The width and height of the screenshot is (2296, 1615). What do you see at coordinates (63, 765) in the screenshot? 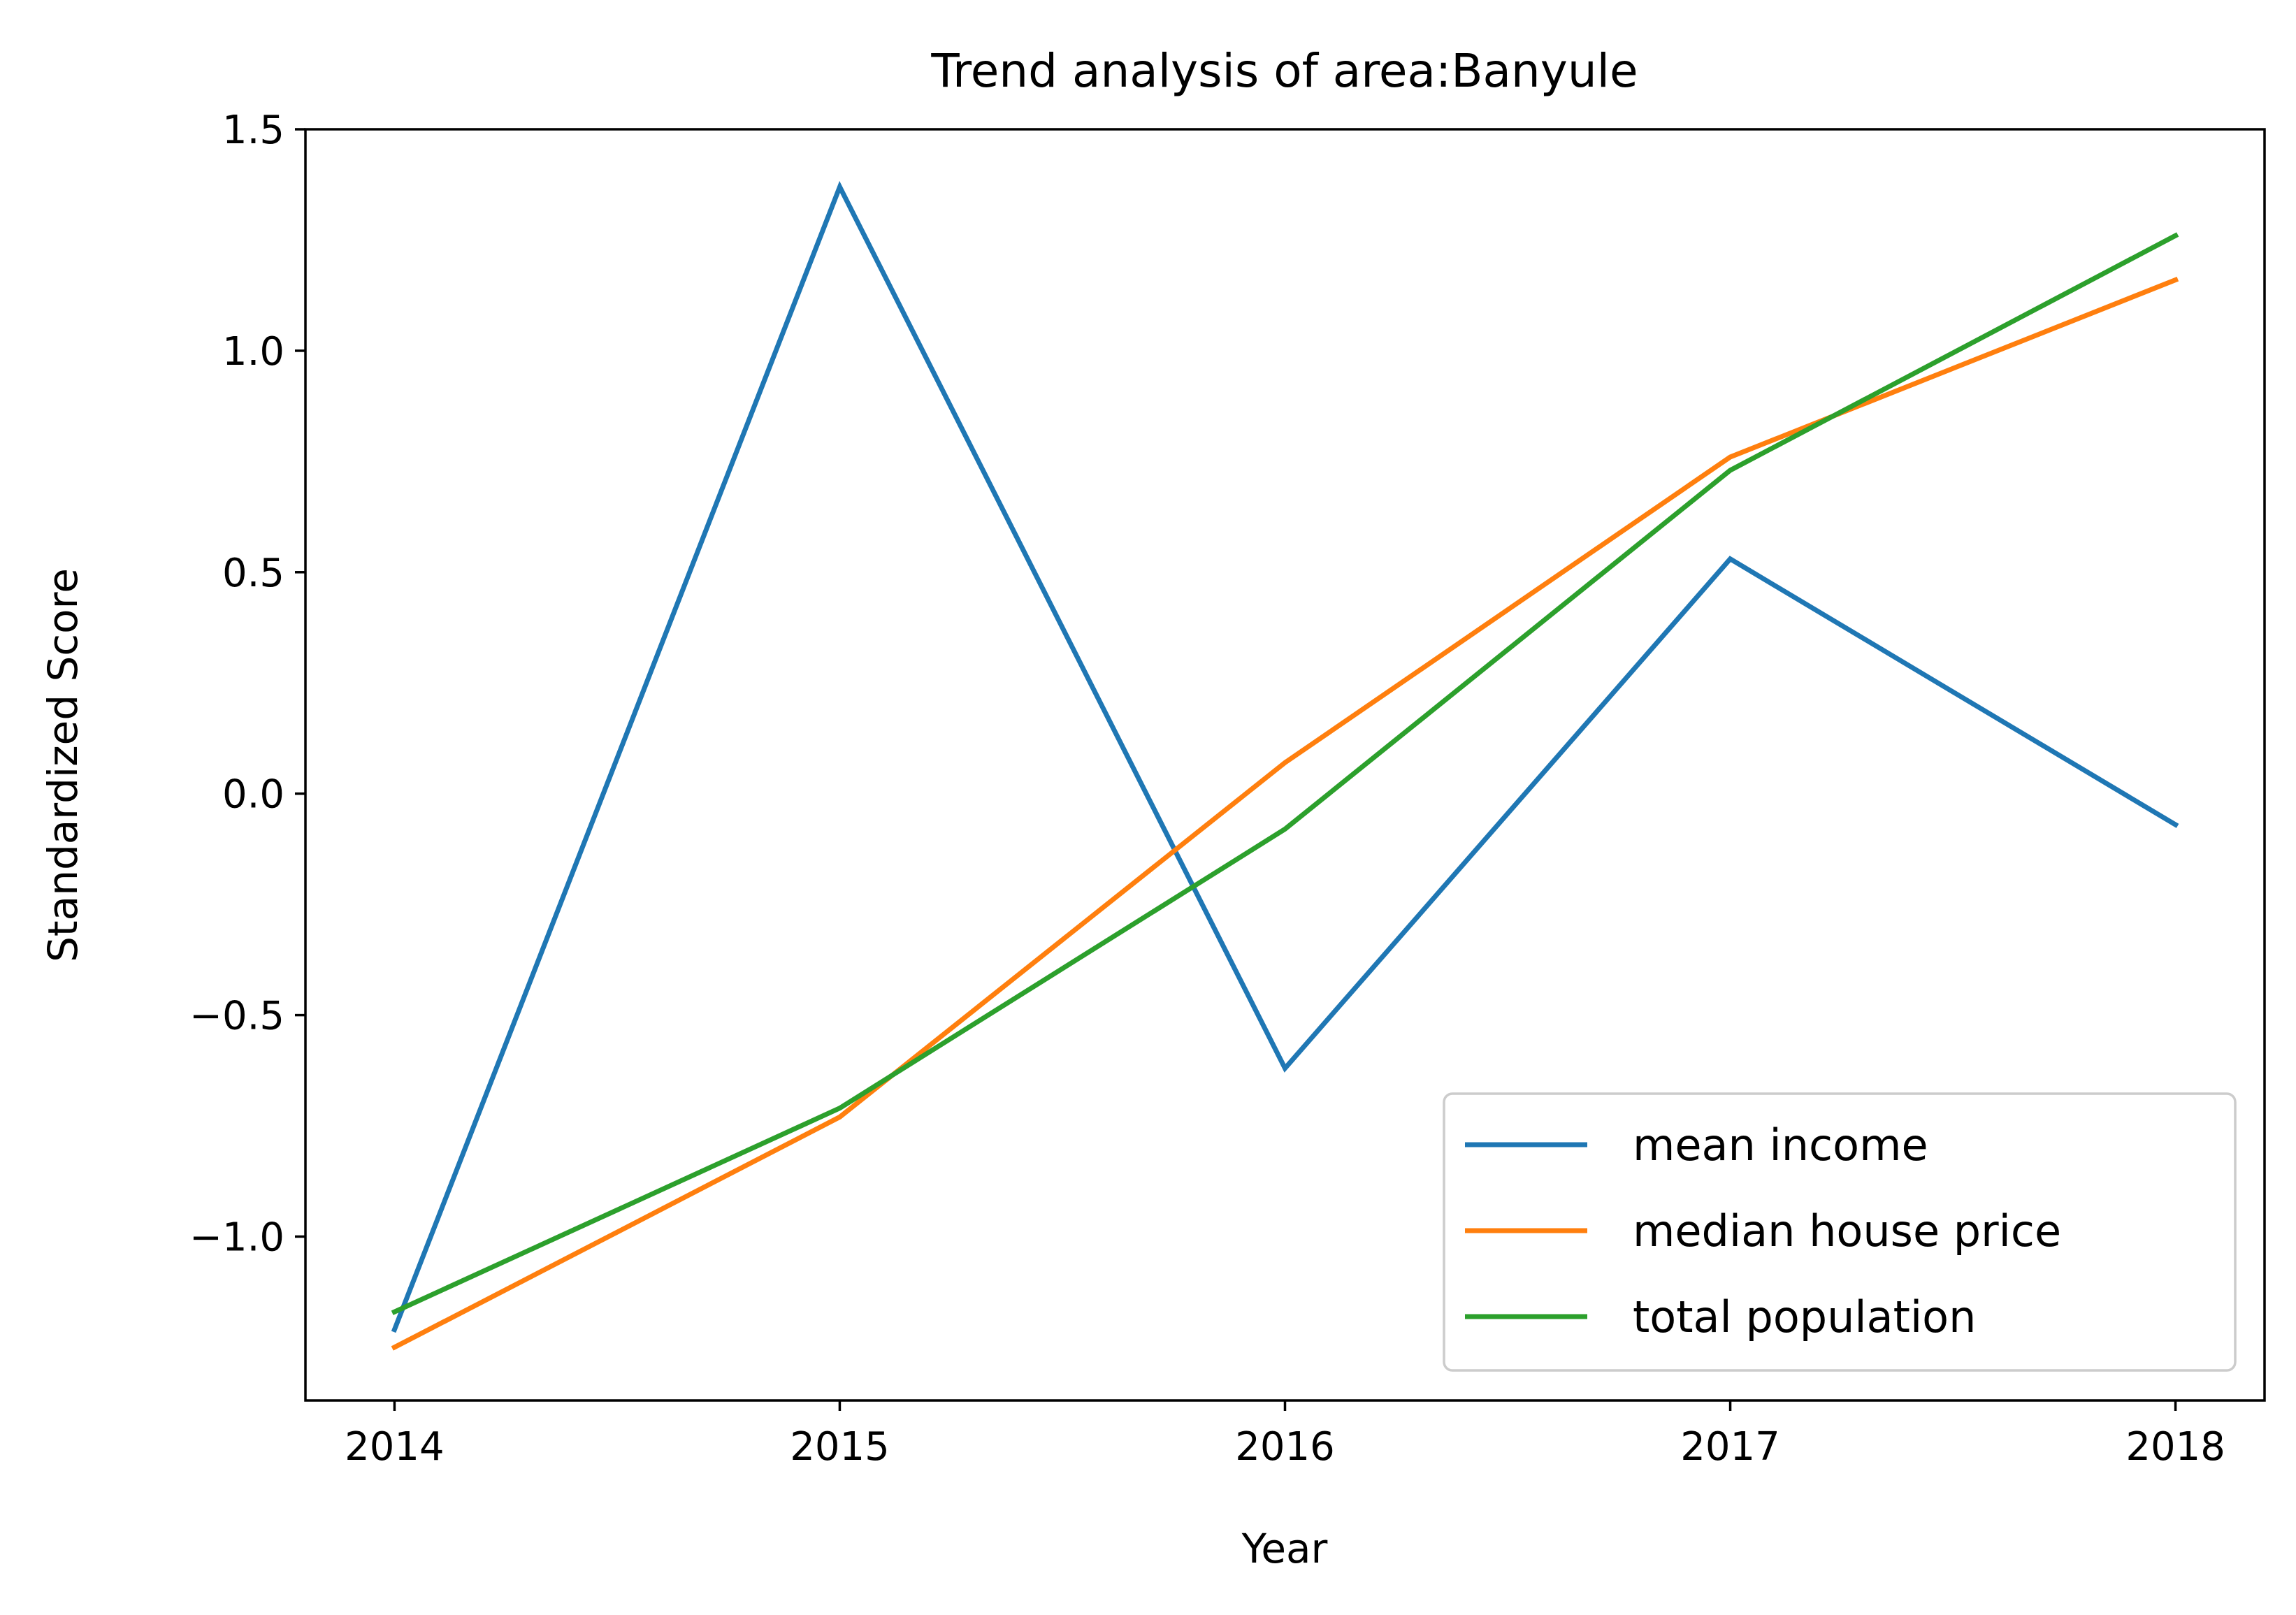
I see `y-axis-label: Standardized Score` at bounding box center [63, 765].